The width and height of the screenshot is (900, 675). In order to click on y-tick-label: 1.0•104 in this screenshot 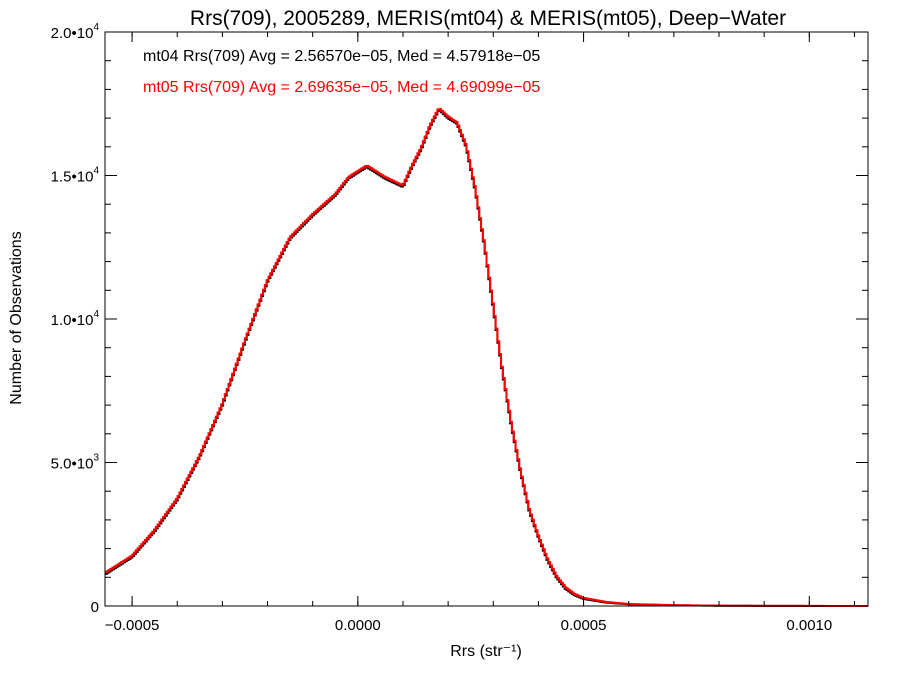, I will do `click(75, 319)`.